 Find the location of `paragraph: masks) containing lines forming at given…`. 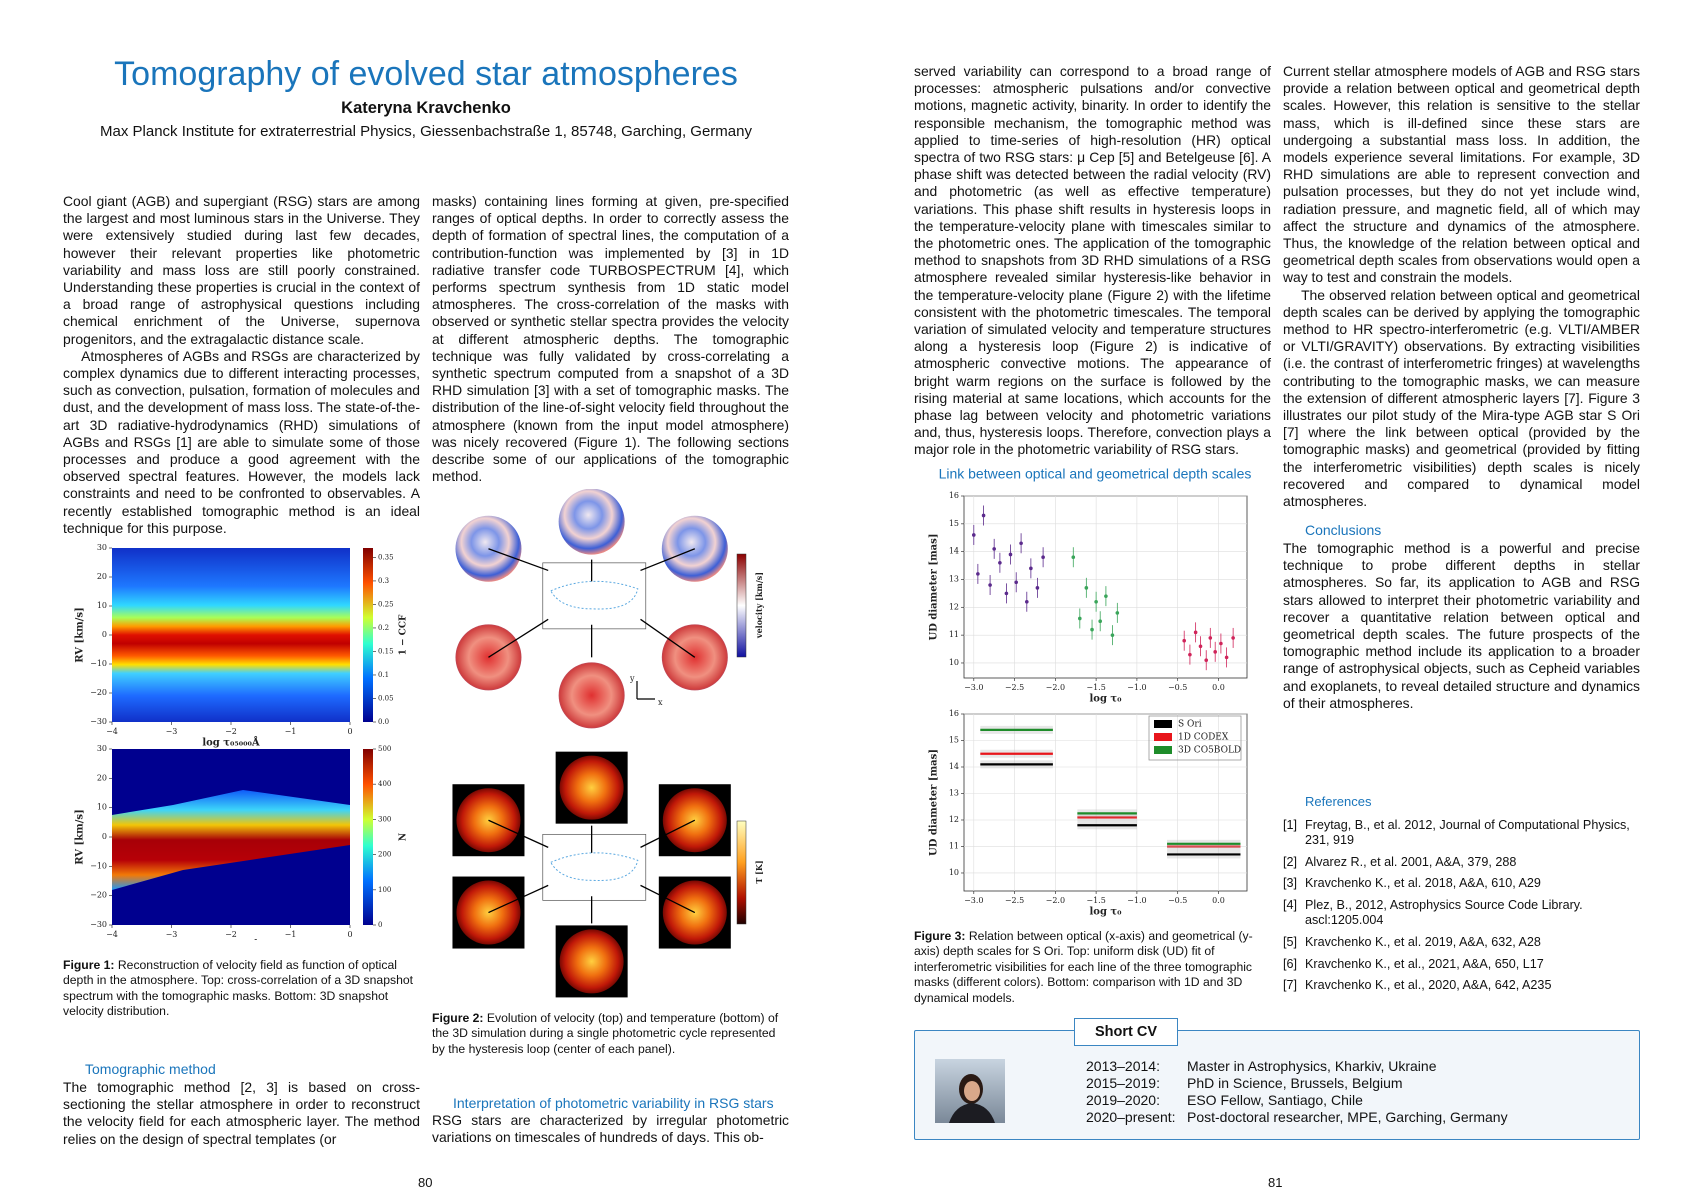

paragraph: masks) containing lines forming at given… is located at coordinates (610, 339).